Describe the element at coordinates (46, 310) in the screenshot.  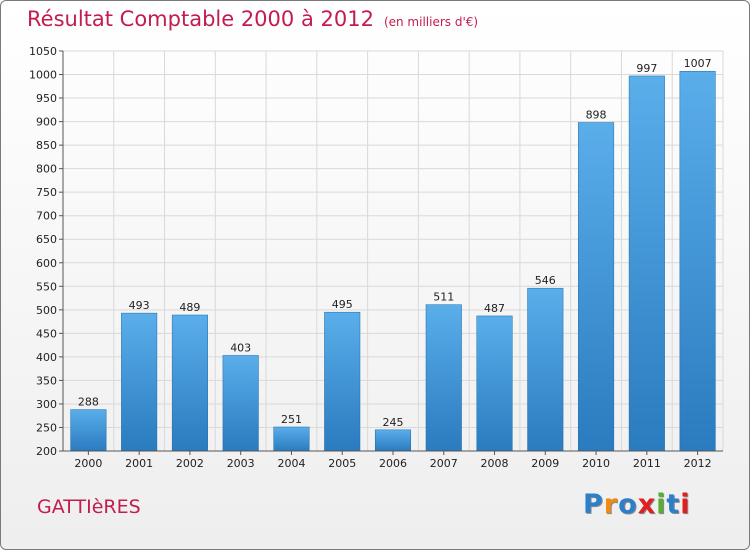
I see `y-tick-label: 500` at that location.